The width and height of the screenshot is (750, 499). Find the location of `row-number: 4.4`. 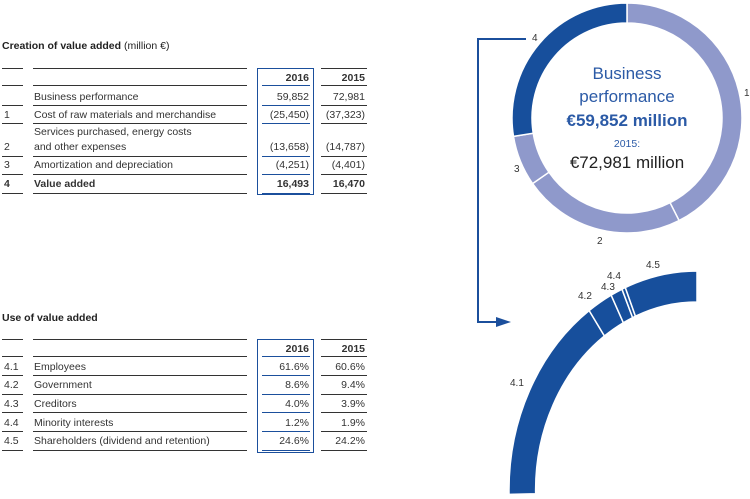

row-number: 4.4 is located at coordinates (11, 423).